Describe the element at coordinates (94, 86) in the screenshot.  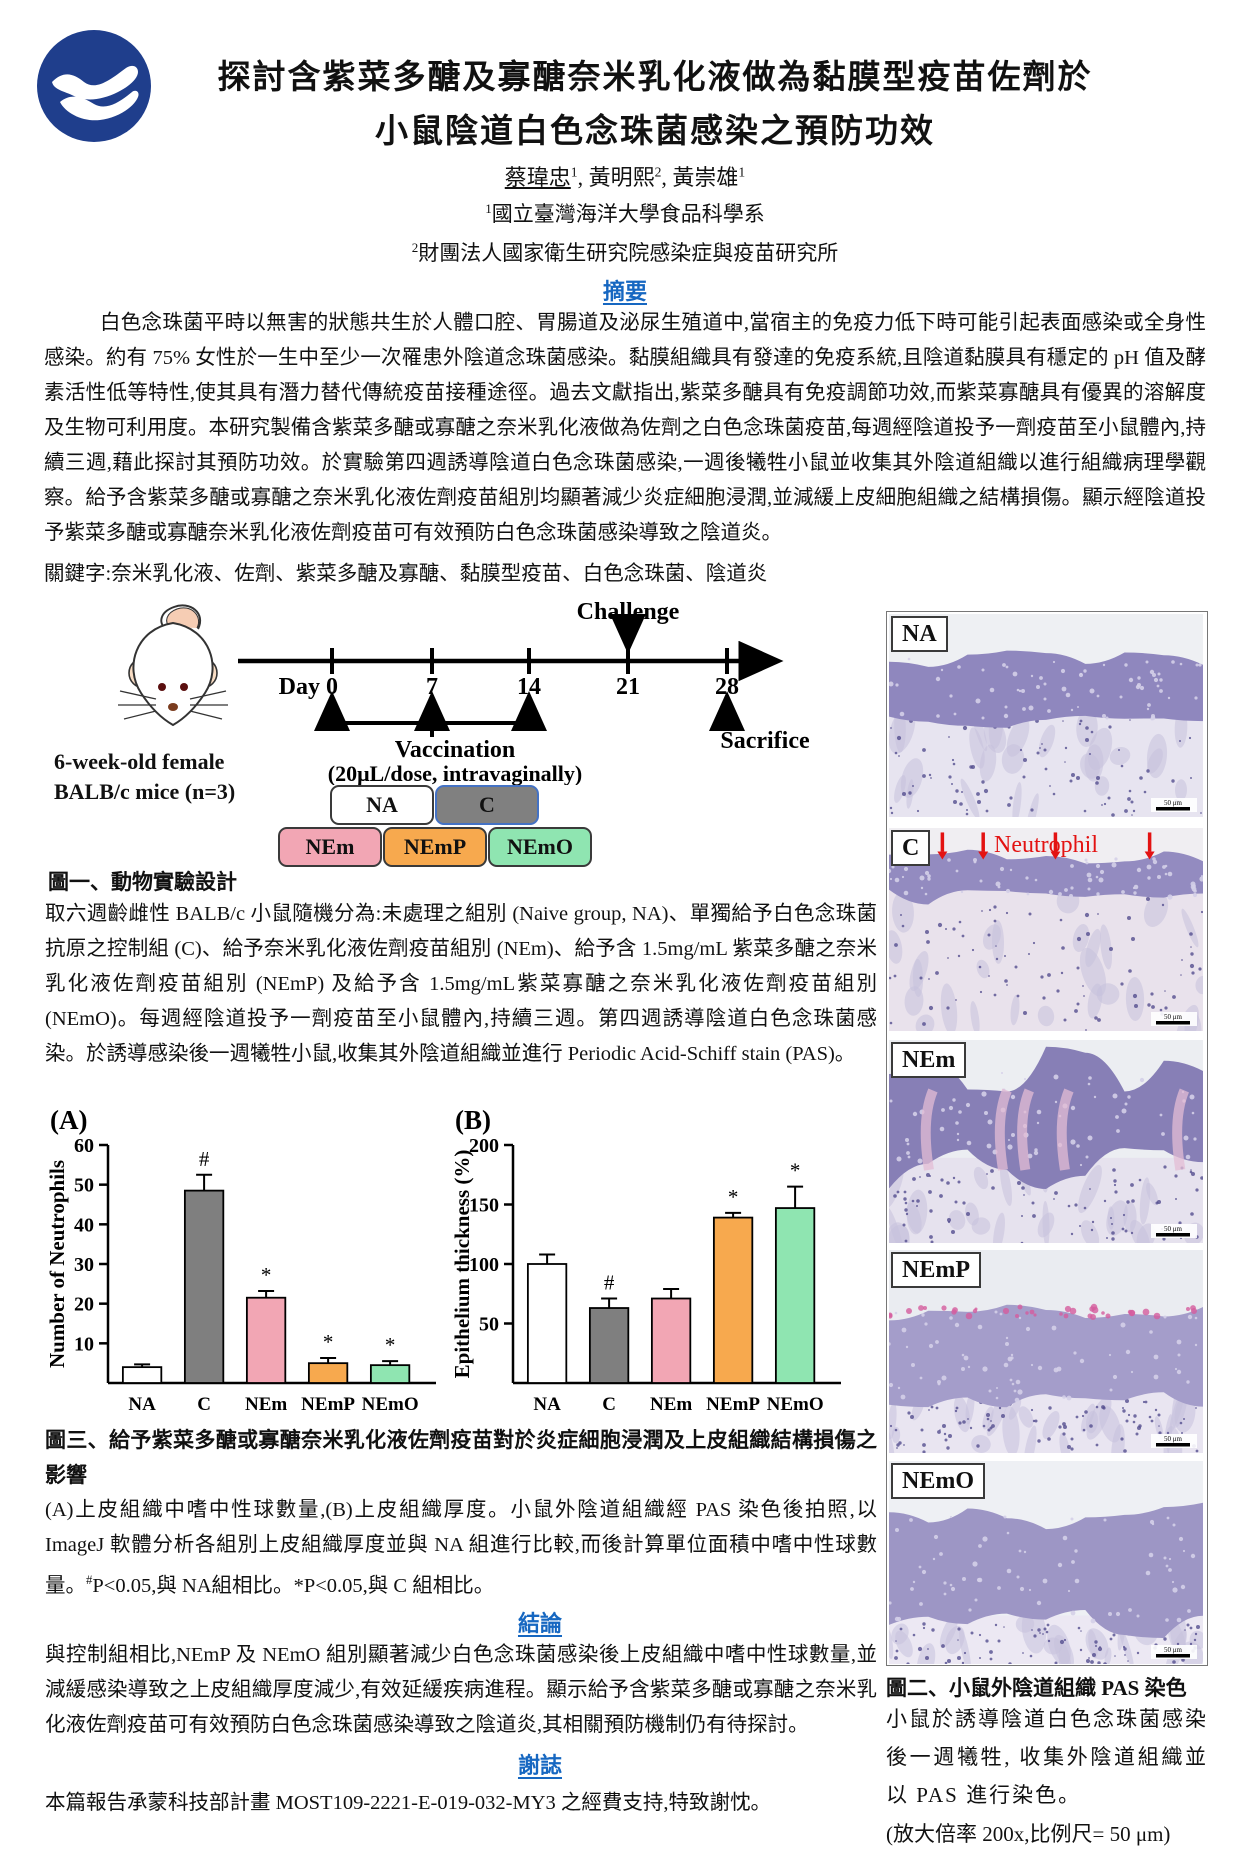
I see `university-logo` at that location.